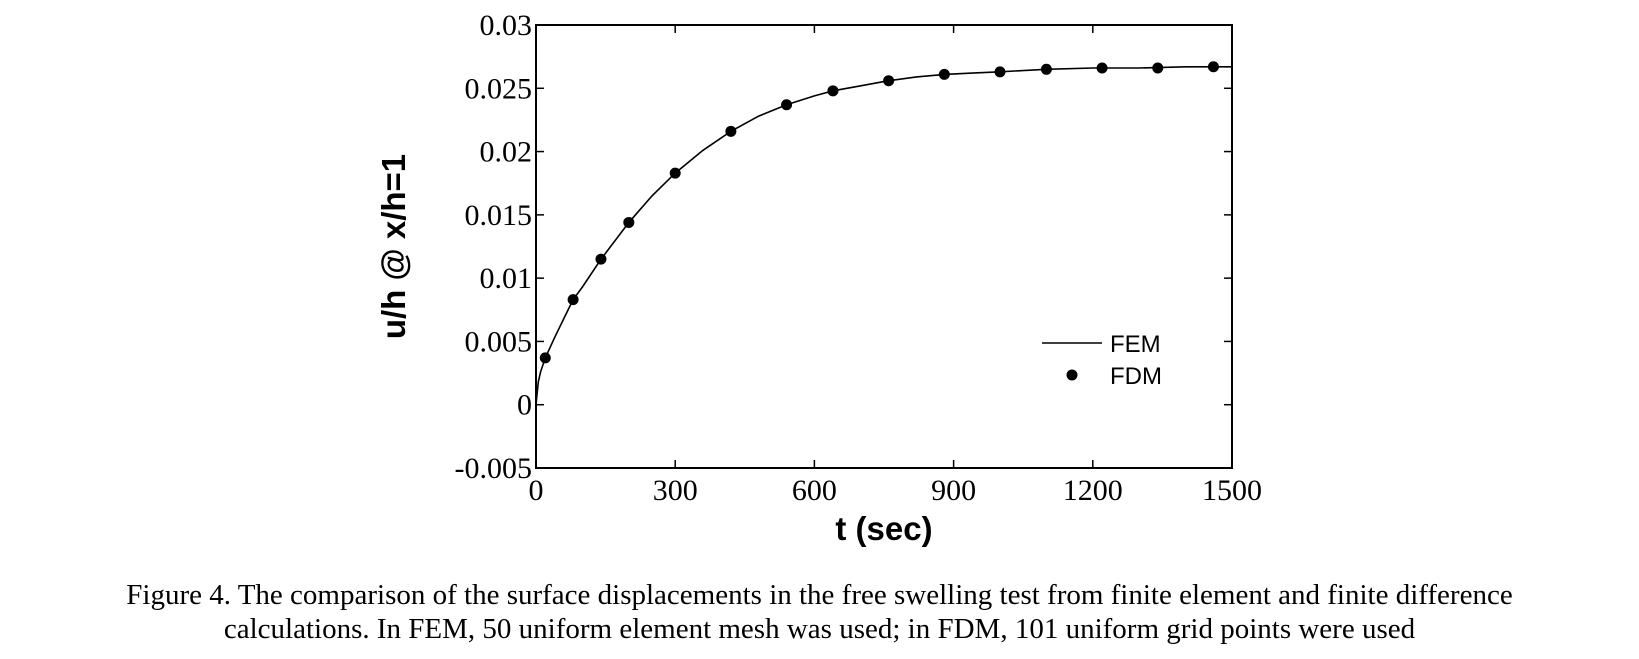  I want to click on legend-label: FDM, so click(1136, 376).